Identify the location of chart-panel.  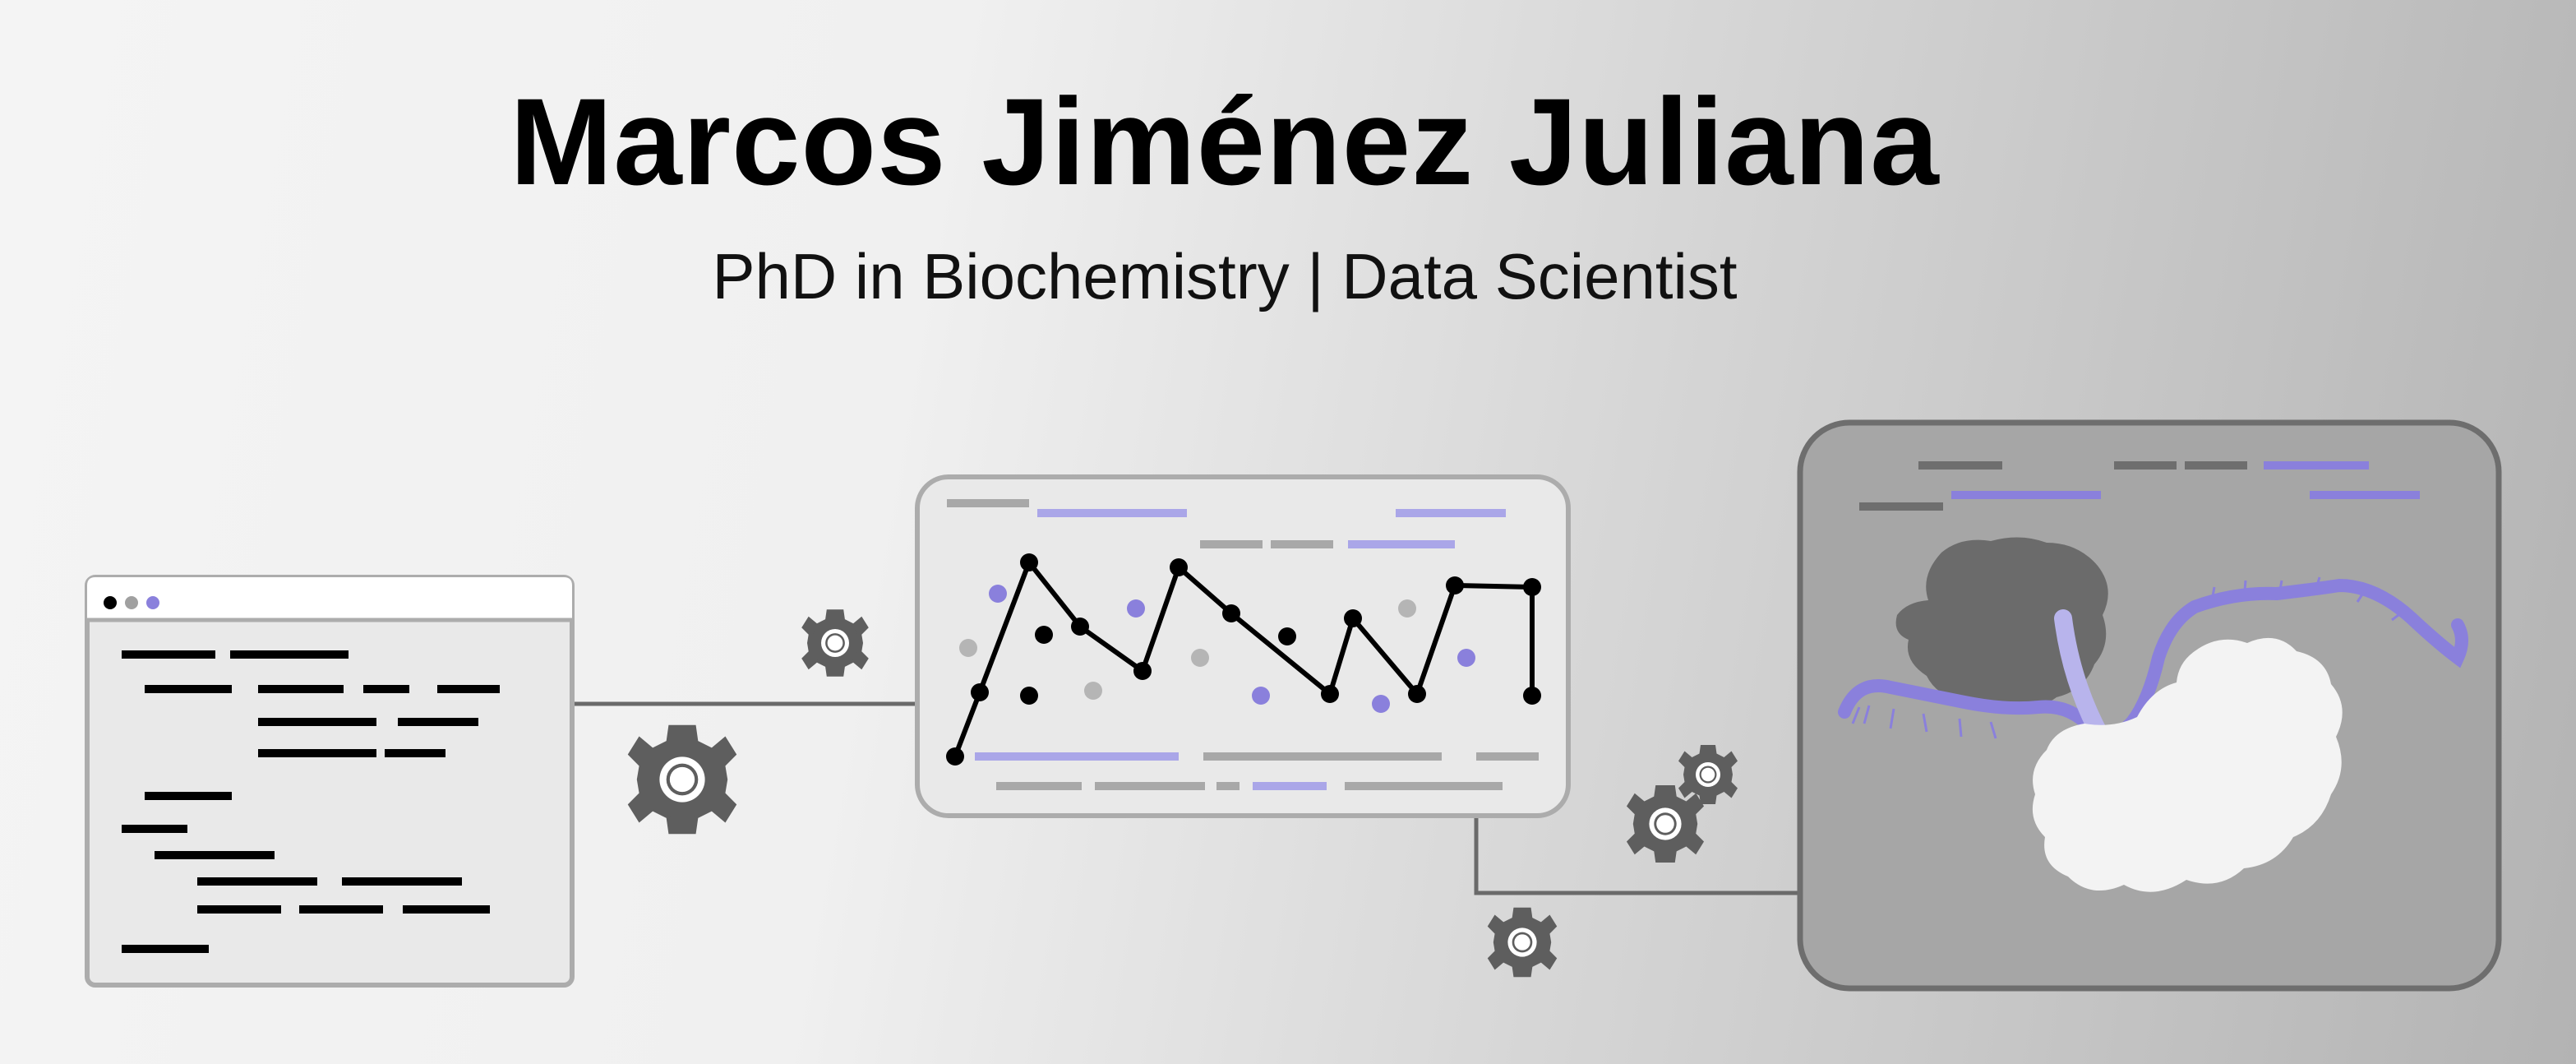
(1243, 646).